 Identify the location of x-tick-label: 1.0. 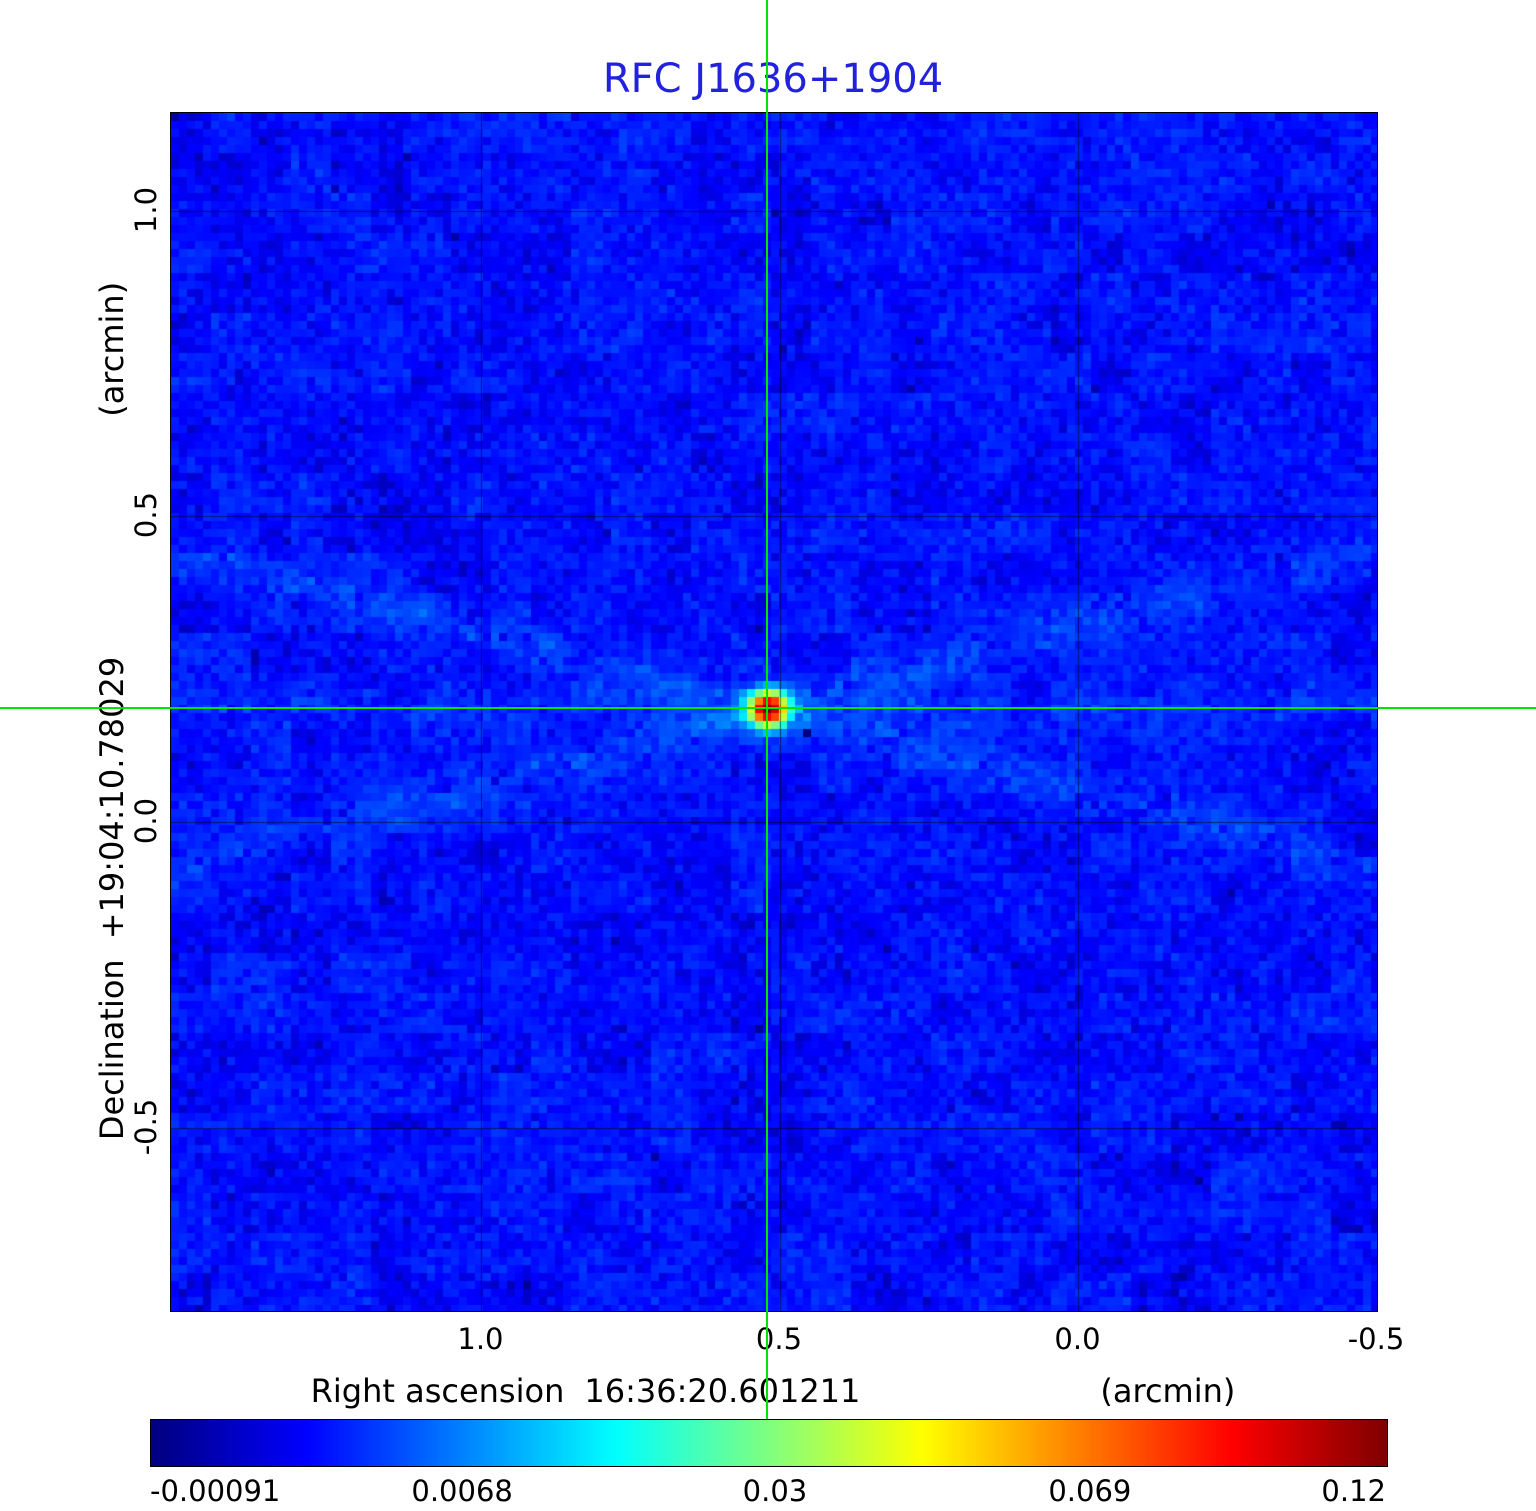
(480, 1339).